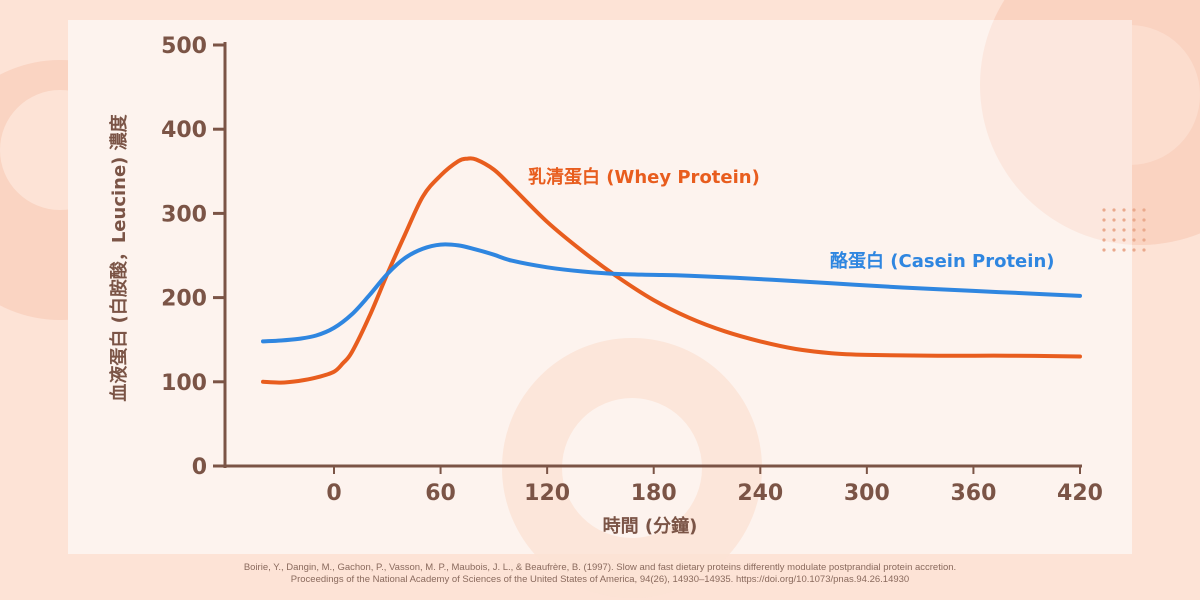 The width and height of the screenshot is (1200, 600). Describe the element at coordinates (942, 261) in the screenshot. I see `series-label-casein: 酪蛋白 (Casein Protein)` at that location.